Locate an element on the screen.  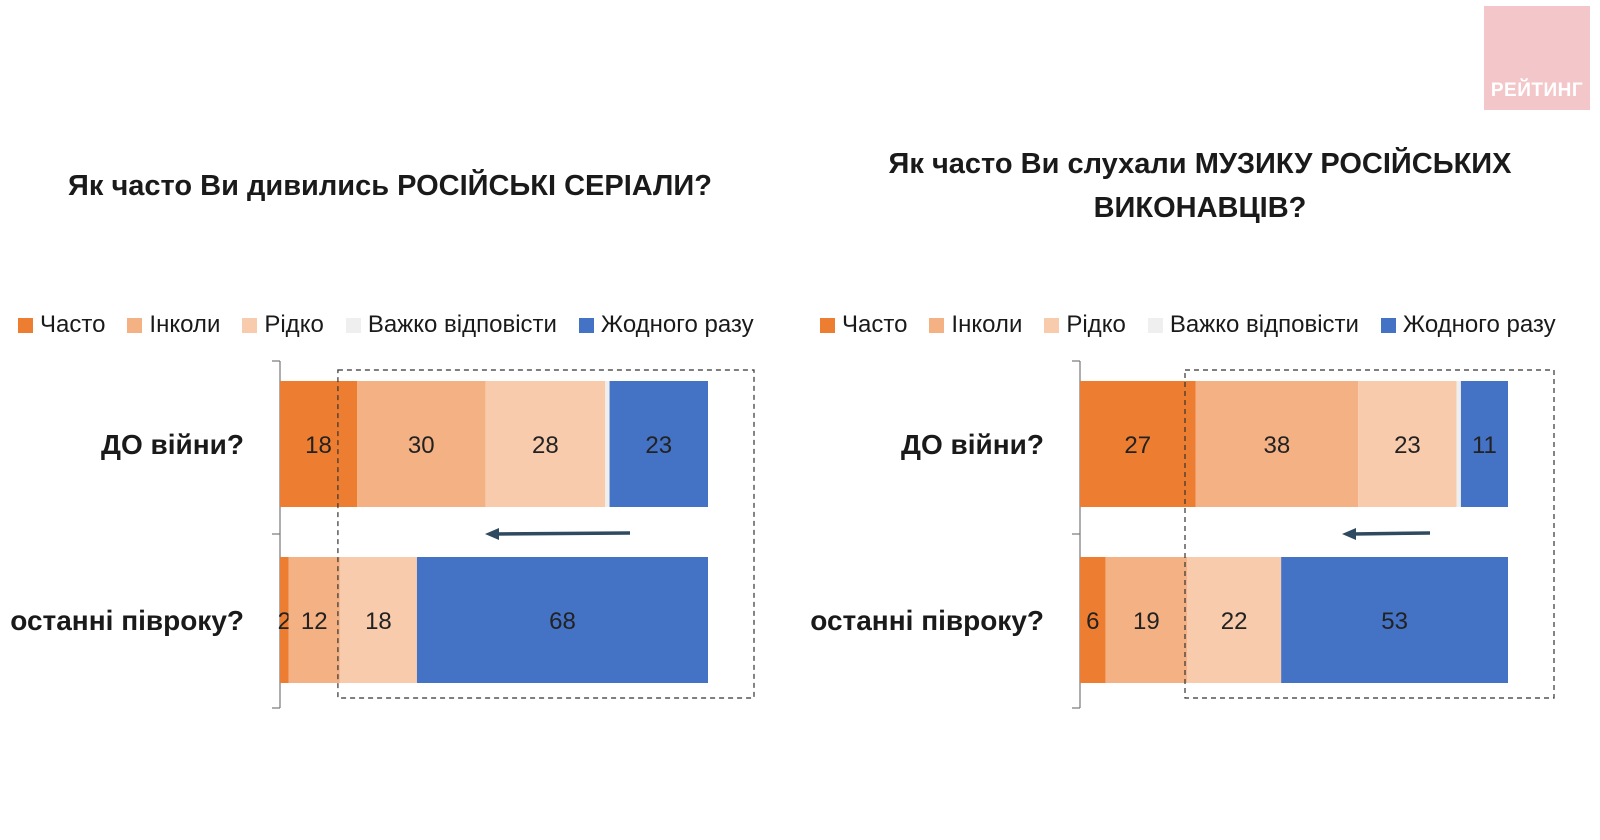
data-label: 12 is located at coordinates (314, 621).